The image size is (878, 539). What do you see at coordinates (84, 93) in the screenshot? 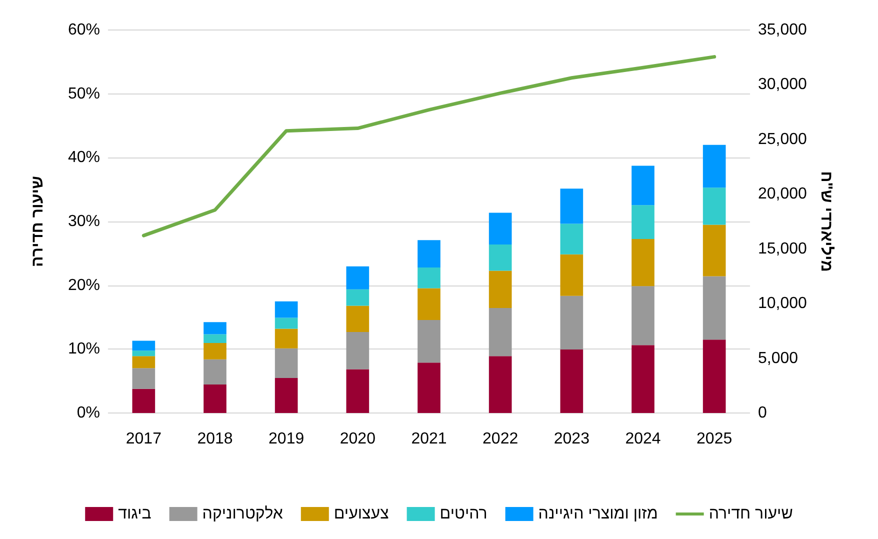
I see `y-tick-label: 50%` at bounding box center [84, 93].